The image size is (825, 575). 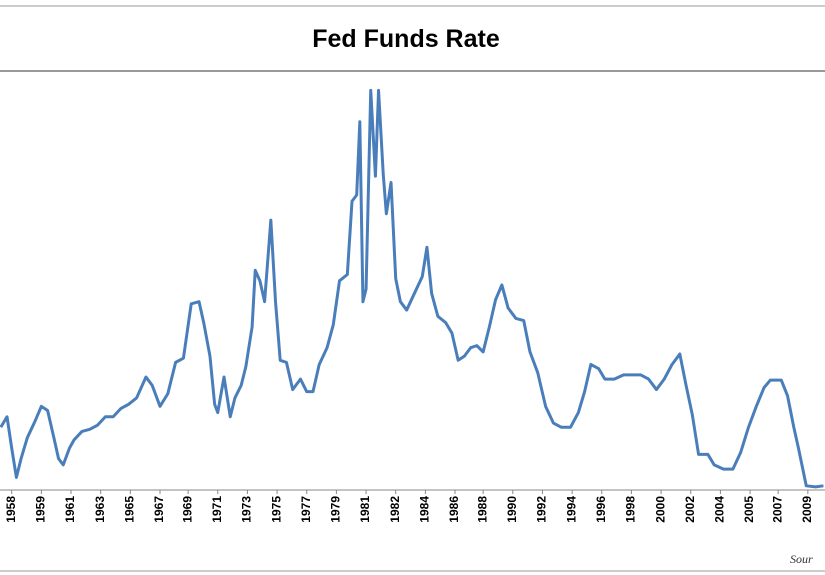 I want to click on x-tick-label: 2000, so click(x=660, y=509).